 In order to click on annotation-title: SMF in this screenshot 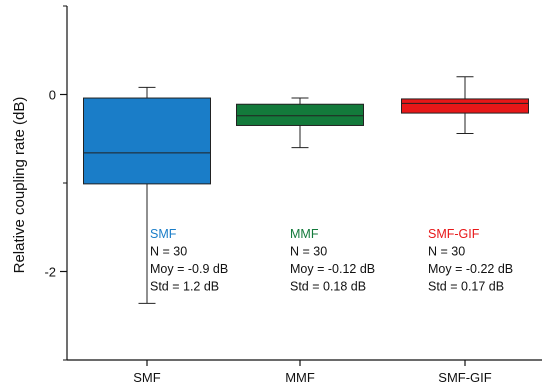, I will do `click(163, 234)`.